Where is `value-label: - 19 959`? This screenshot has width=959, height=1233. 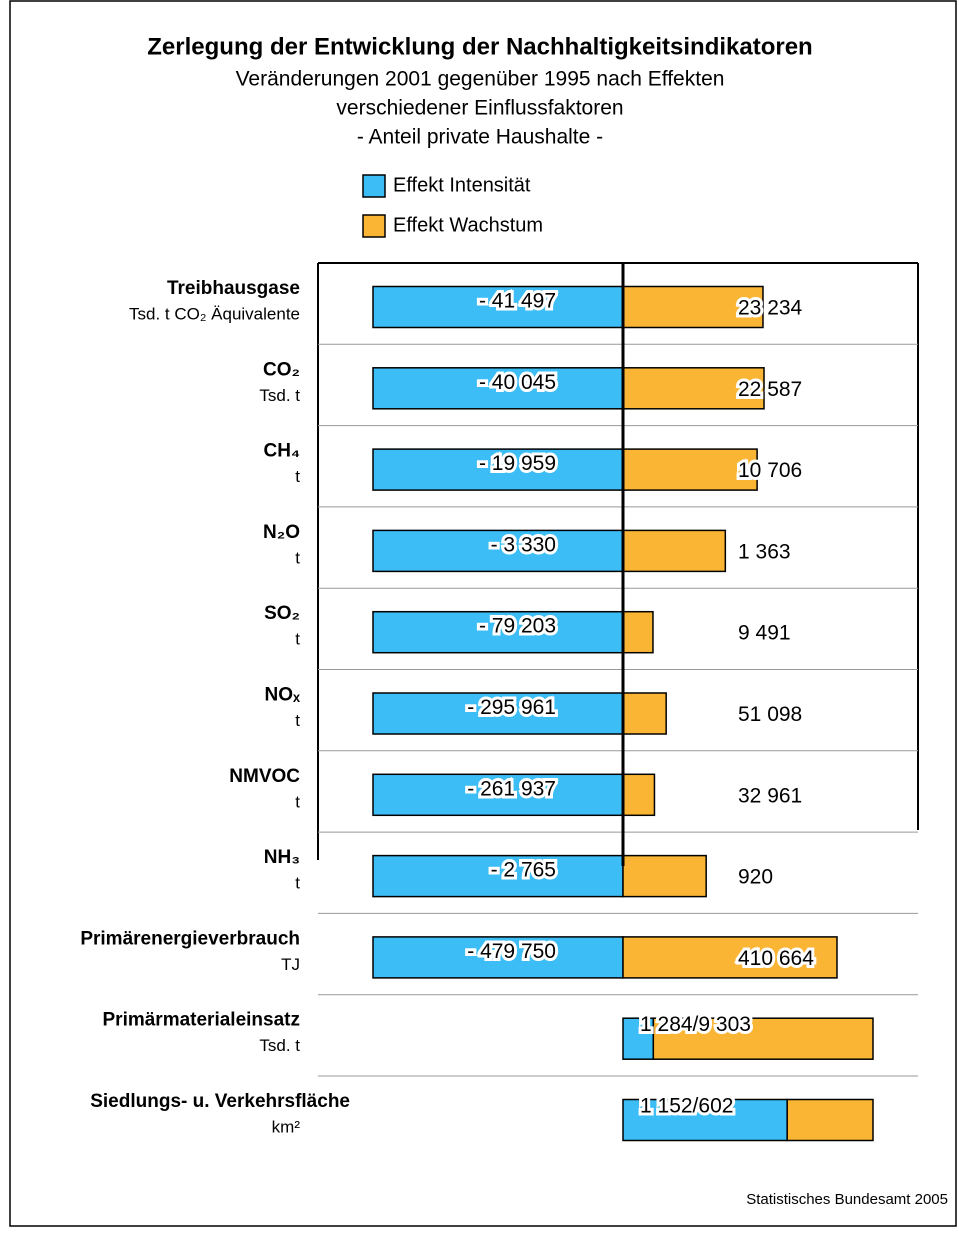 value-label: - 19 959 is located at coordinates (517, 463).